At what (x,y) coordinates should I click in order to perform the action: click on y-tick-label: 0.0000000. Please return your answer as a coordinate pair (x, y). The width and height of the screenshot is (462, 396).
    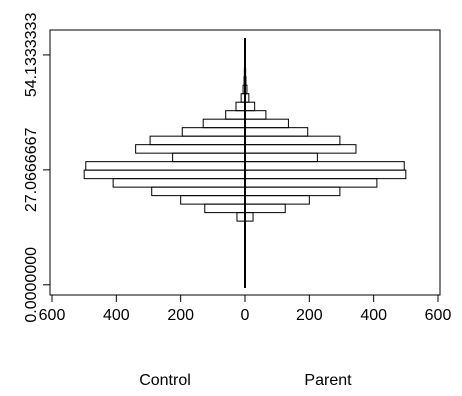
    Looking at the image, I should click on (31, 285).